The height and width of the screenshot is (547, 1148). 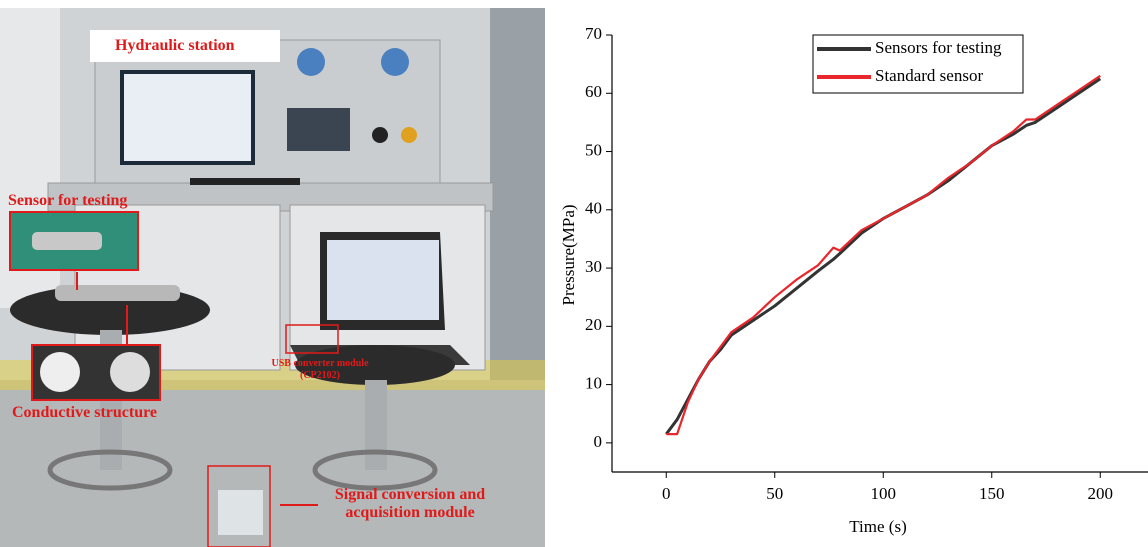 What do you see at coordinates (593, 91) in the screenshot?
I see `y-tick-label: 60` at bounding box center [593, 91].